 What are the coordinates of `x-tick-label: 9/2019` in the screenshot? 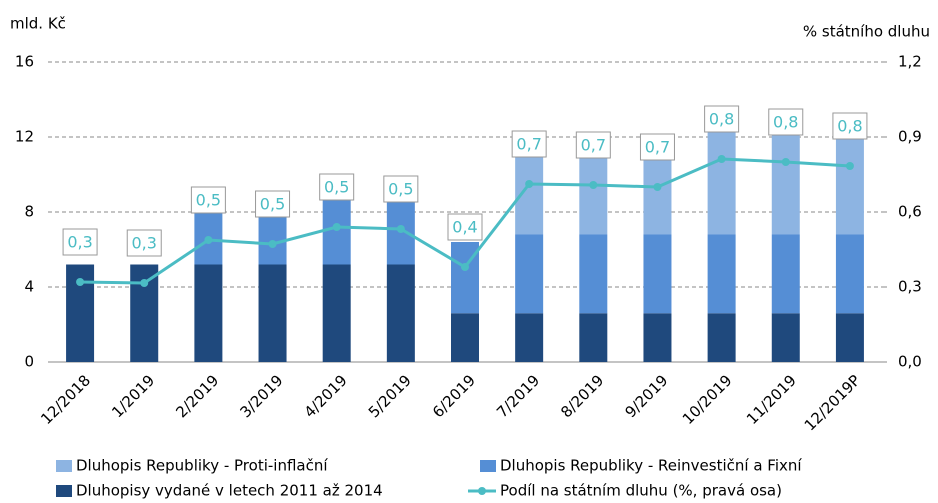 It's located at (646, 396).